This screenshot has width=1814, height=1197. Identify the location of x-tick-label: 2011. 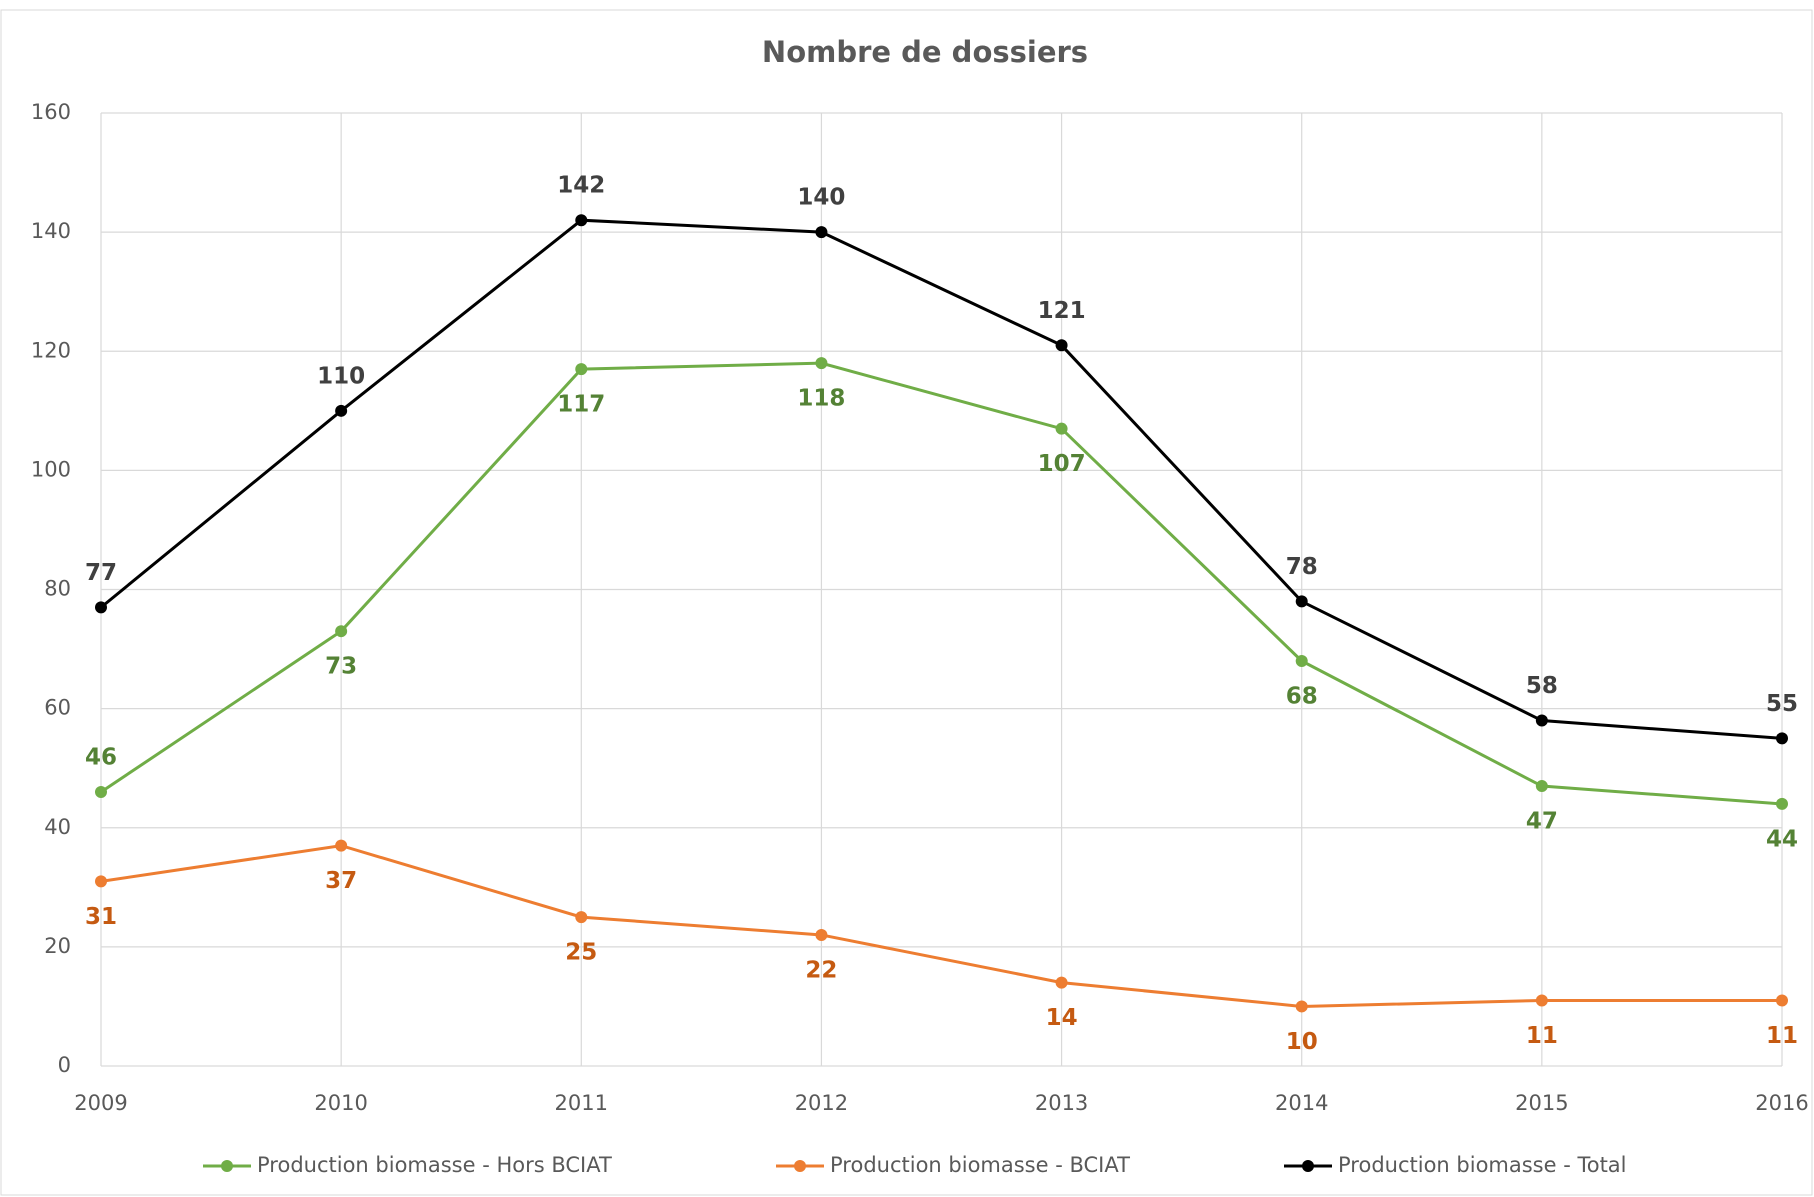
(581, 1103).